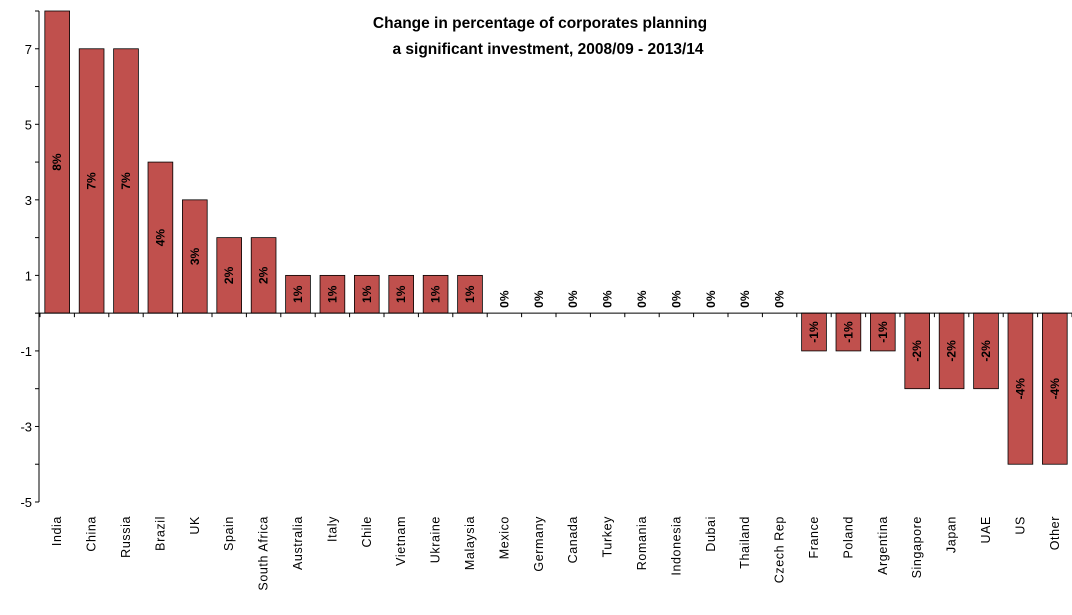 Image resolution: width=1072 pixels, height=615 pixels. What do you see at coordinates (332, 529) in the screenshot?
I see `category-label: Italy` at bounding box center [332, 529].